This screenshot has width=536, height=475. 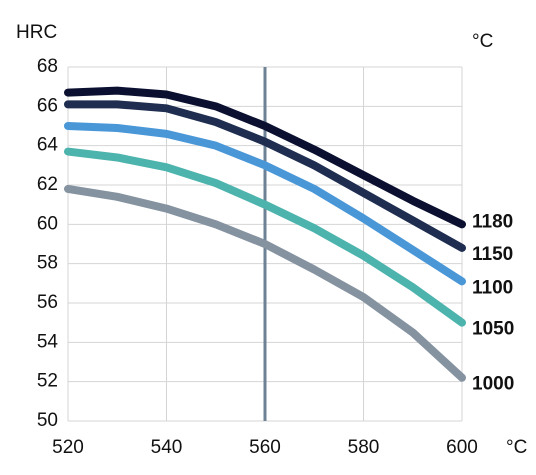 I want to click on legend-label: 1100, so click(x=492, y=287).